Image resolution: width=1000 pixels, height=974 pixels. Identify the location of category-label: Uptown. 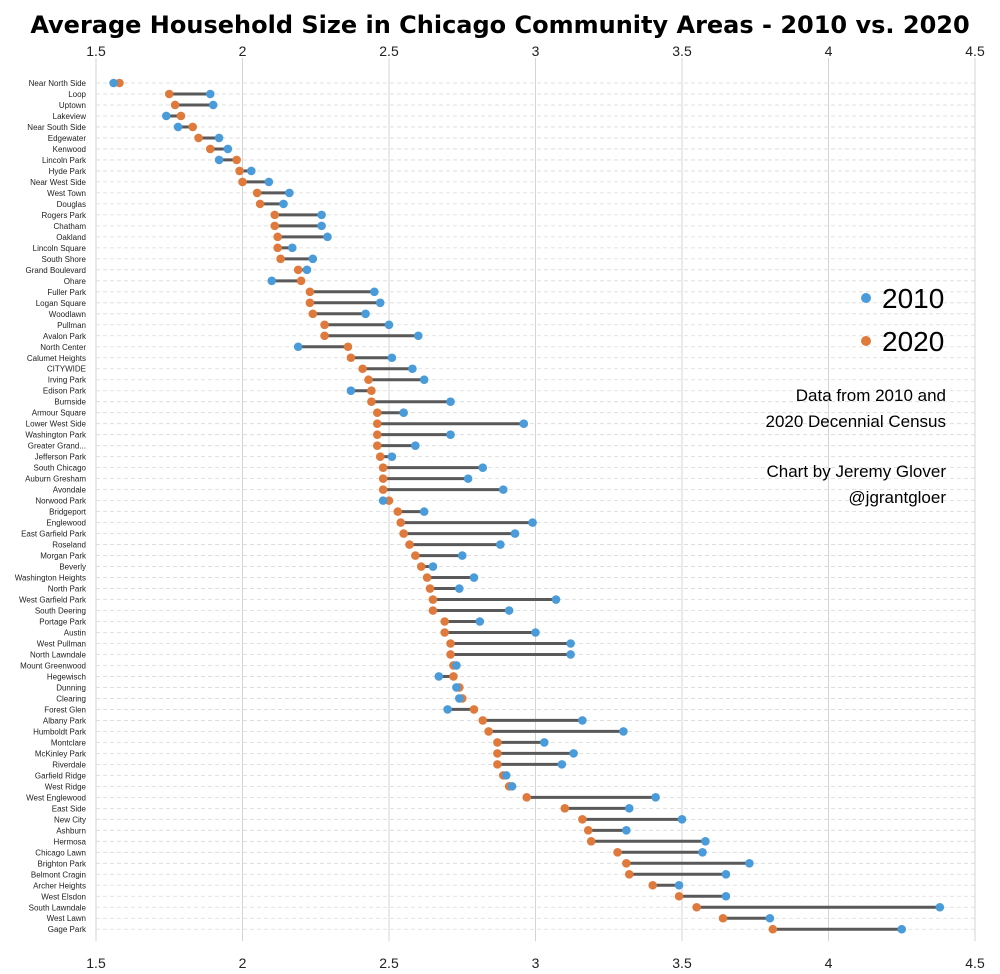
(72, 105).